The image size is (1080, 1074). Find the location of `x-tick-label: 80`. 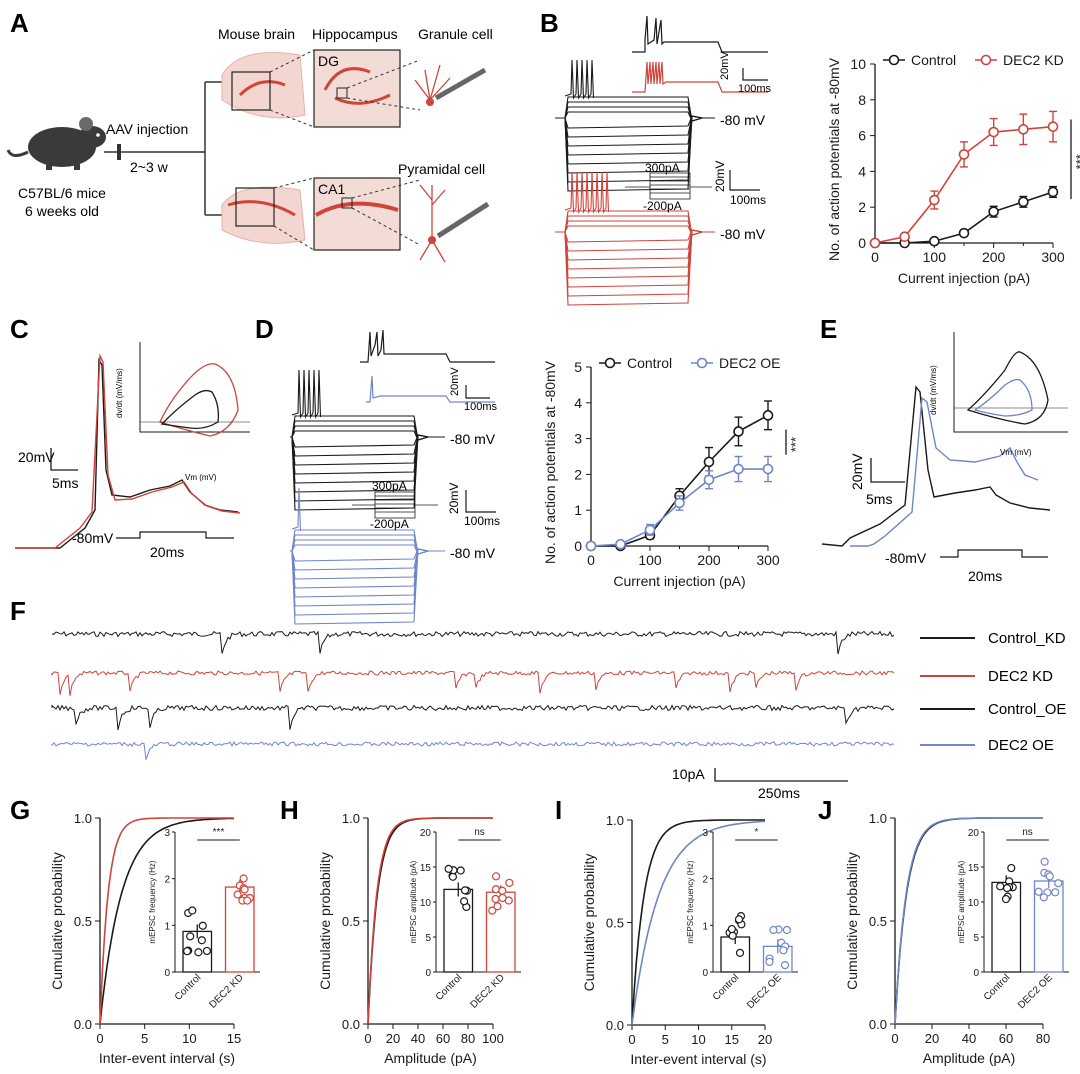

x-tick-label: 80 is located at coordinates (1043, 1038).